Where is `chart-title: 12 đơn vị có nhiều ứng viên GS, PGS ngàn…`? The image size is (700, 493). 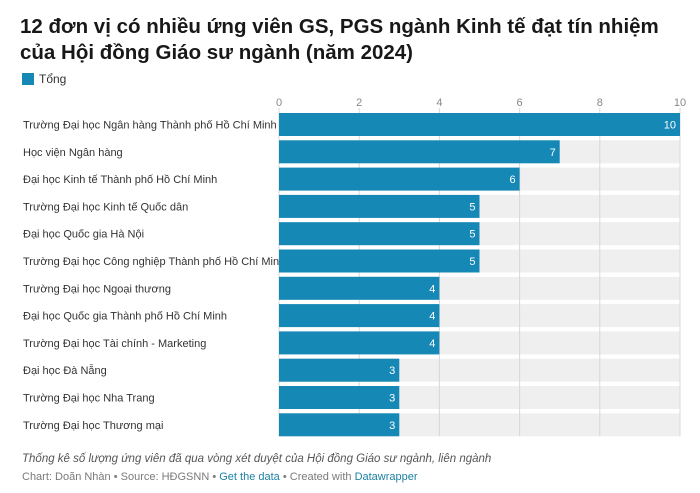
chart-title: 12 đơn vị có nhiều ứng viên GS, PGS ngàn… is located at coordinates (339, 39).